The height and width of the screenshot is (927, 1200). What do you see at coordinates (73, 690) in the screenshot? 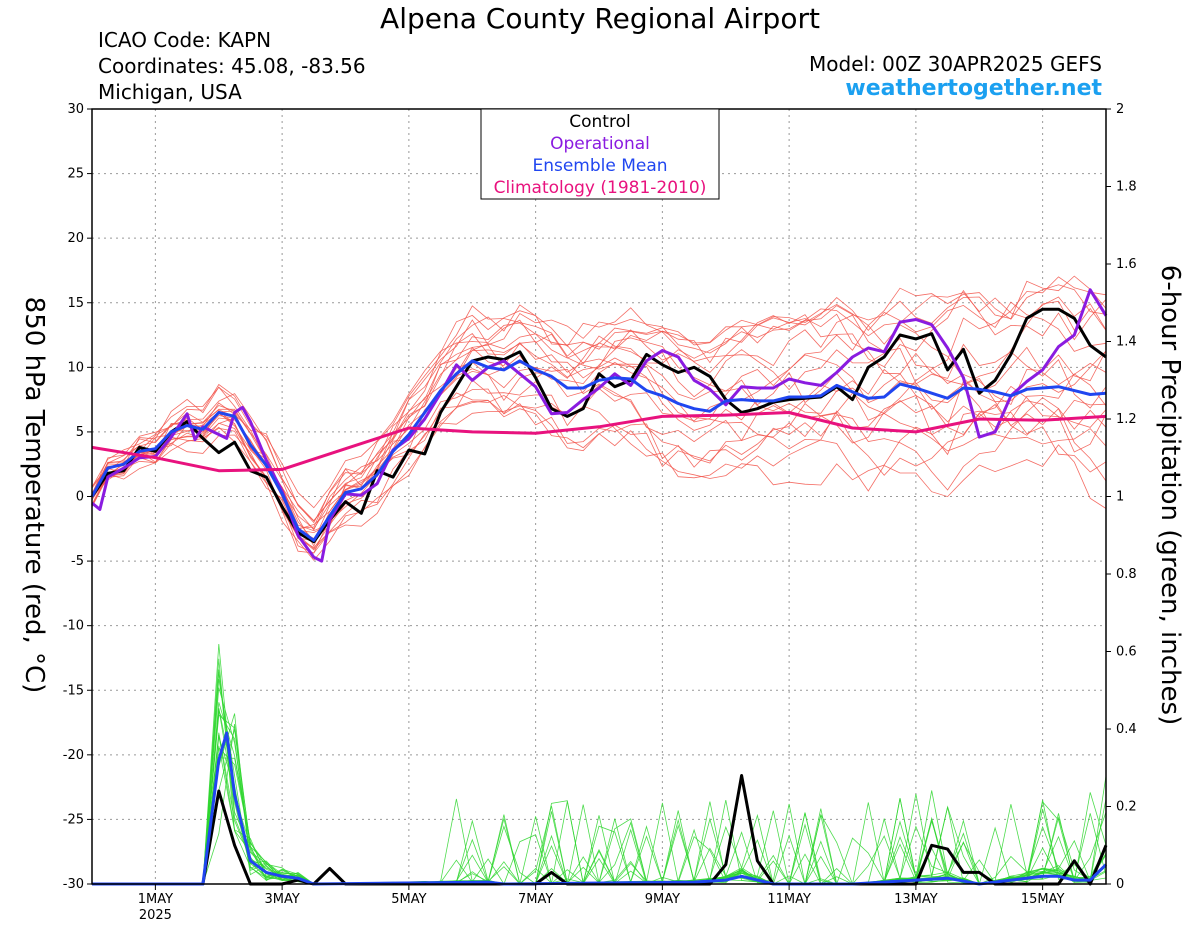
I see `y-tick-label-left: -15` at bounding box center [73, 690].